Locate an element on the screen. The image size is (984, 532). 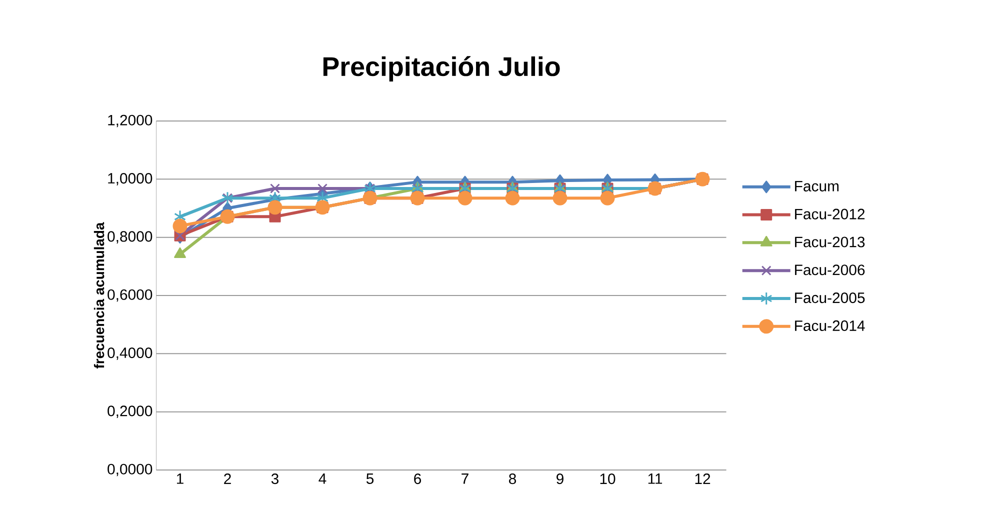
x-tick-label: 9 is located at coordinates (560, 479).